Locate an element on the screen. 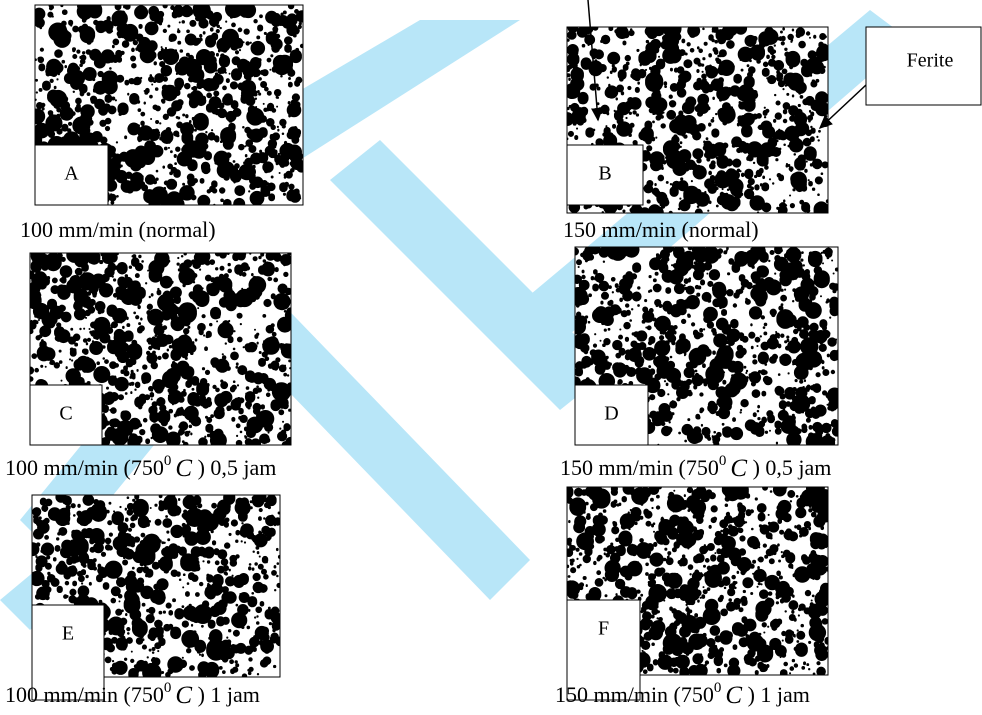 The height and width of the screenshot is (715, 982). caption: 100 mm/min (7500 C ) 1 jam is located at coordinates (132, 694).